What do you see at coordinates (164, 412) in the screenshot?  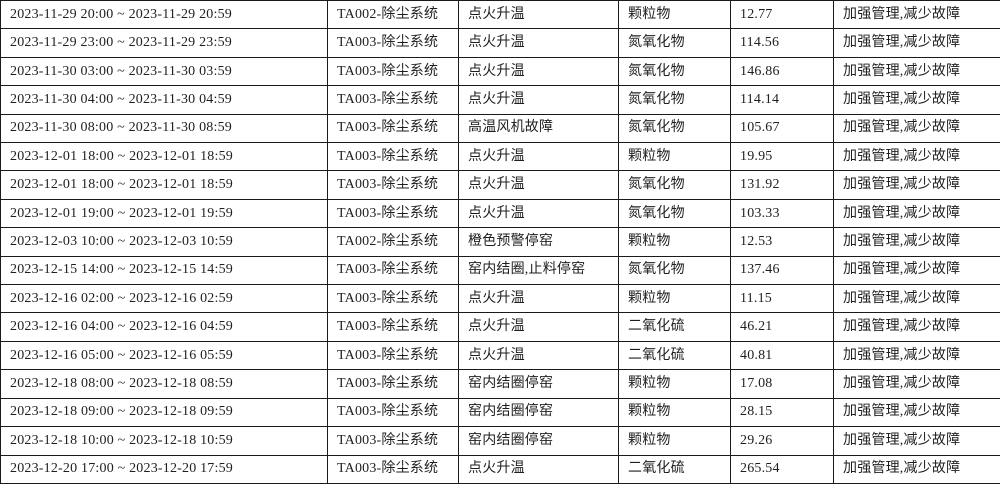 I see `cell-time_range: 2023-12-18 09:00 ~ 2023-12-18 09:59` at bounding box center [164, 412].